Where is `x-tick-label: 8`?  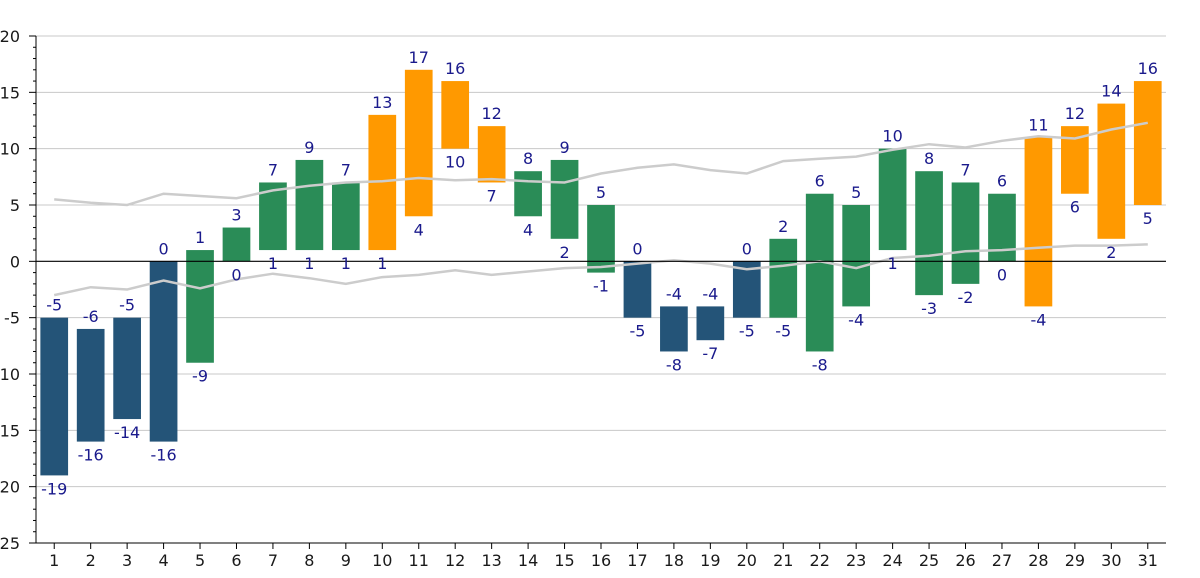
x-tick-label: 8 is located at coordinates (309, 560).